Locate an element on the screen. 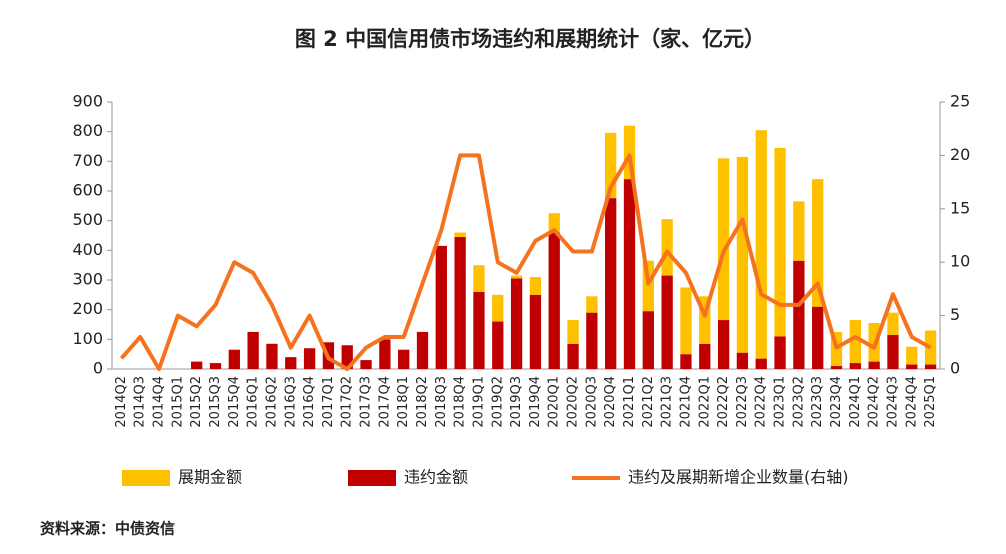 This screenshot has width=1006, height=554. x-tick-label: 2020Q3 is located at coordinates (591, 402).